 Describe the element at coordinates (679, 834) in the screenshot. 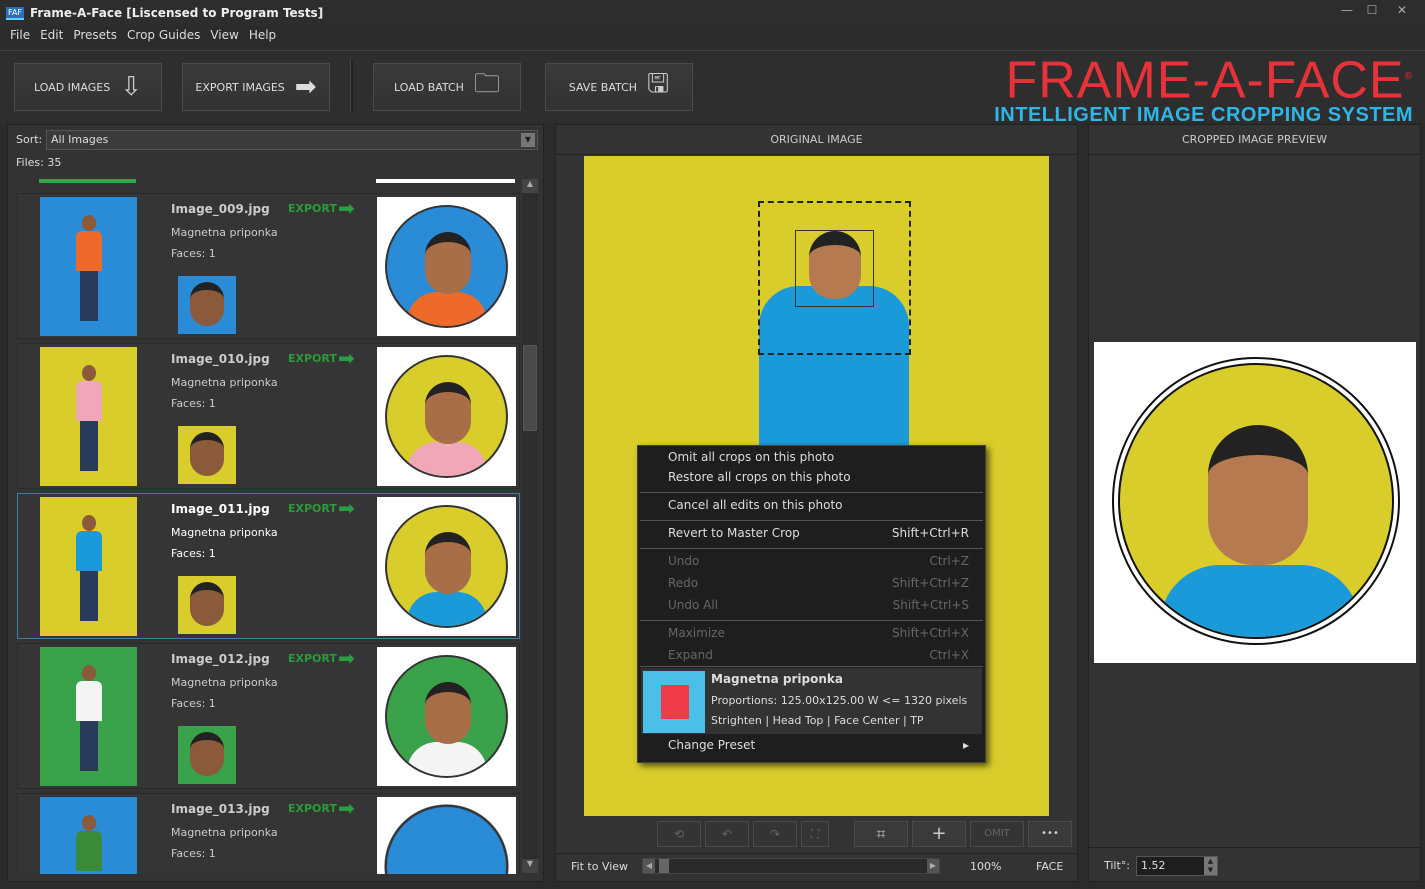

I see `rotate-button: ⟲` at that location.